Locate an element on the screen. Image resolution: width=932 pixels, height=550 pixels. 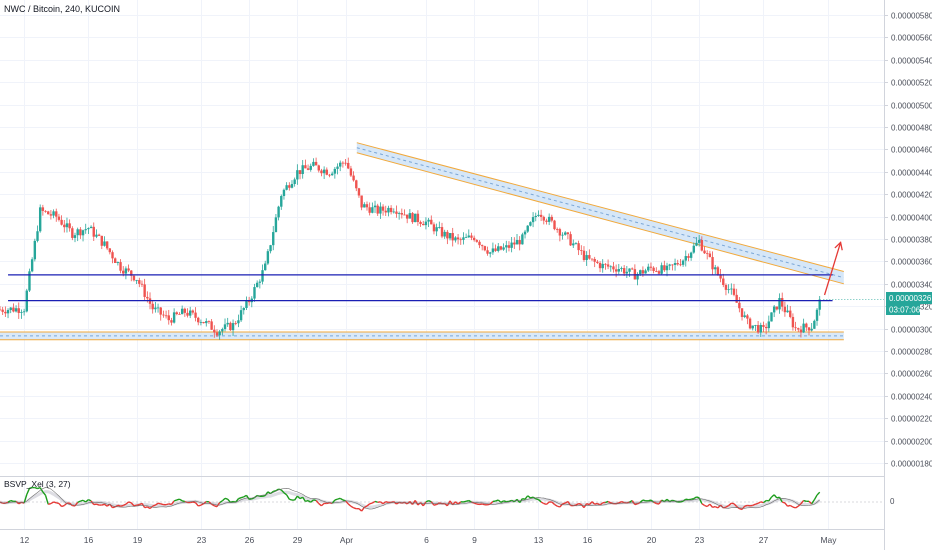
resistance-channel-bottom is located at coordinates (600, 218).